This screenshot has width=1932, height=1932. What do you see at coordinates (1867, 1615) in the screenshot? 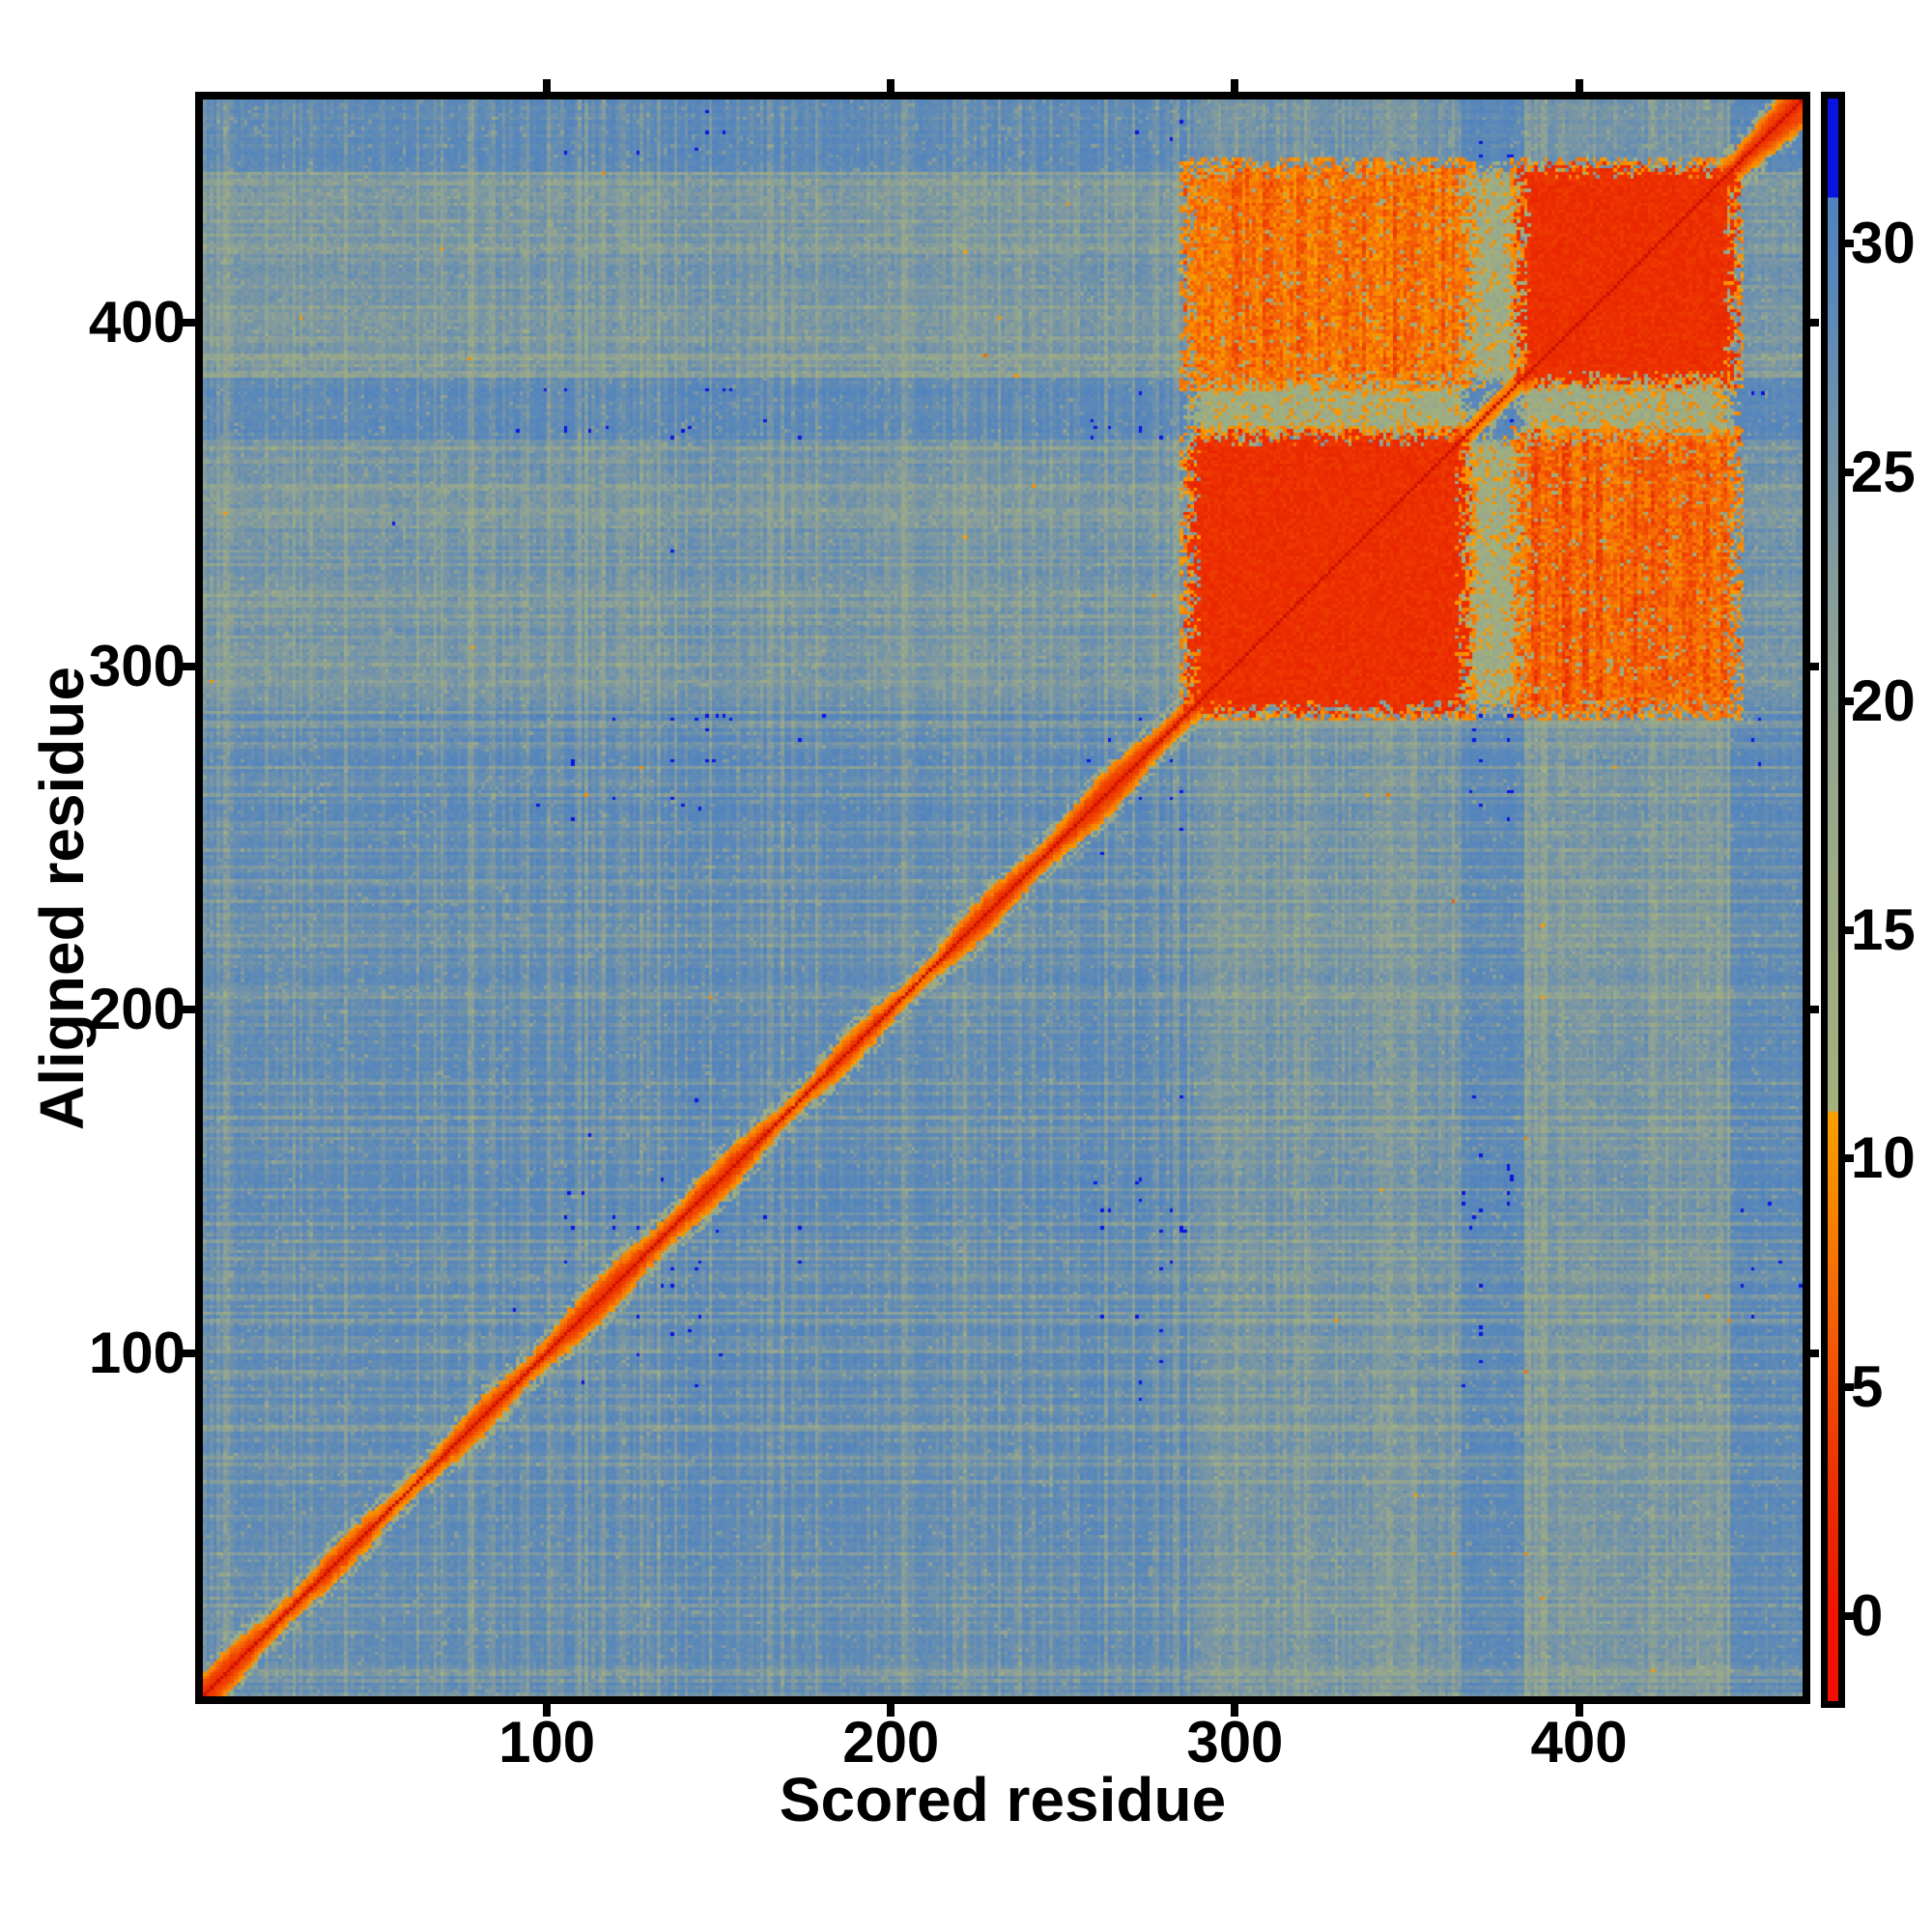
I see `colorbar-label-0: 0` at bounding box center [1867, 1615].